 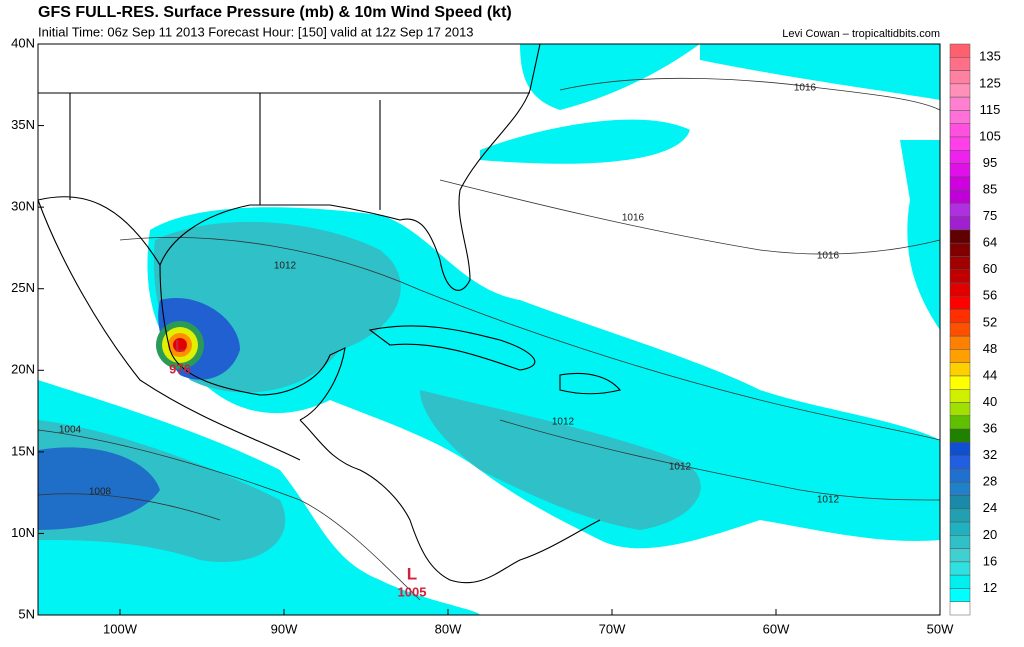 What do you see at coordinates (26, 613) in the screenshot?
I see `lat-label: 5N` at bounding box center [26, 613].